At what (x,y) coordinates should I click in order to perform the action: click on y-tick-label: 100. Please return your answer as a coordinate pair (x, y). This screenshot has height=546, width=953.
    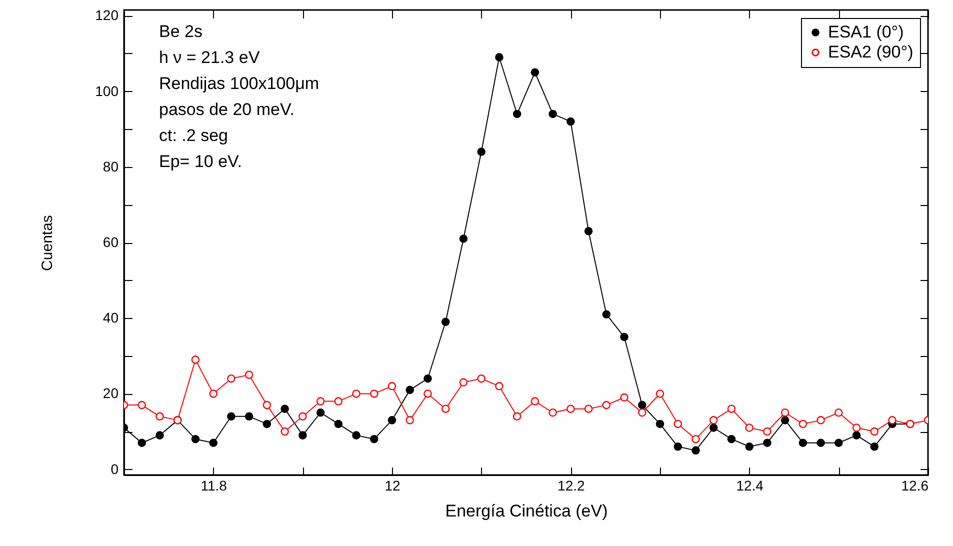
    Looking at the image, I should click on (107, 90).